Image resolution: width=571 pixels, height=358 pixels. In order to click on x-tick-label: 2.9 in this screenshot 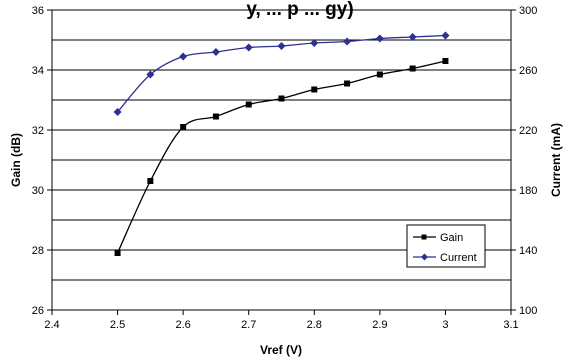, I will do `click(379, 325)`.